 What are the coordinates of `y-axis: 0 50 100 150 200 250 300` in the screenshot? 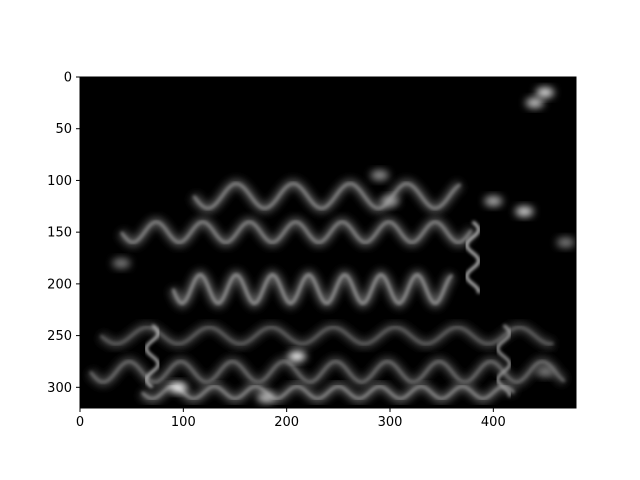 It's located at (63, 233).